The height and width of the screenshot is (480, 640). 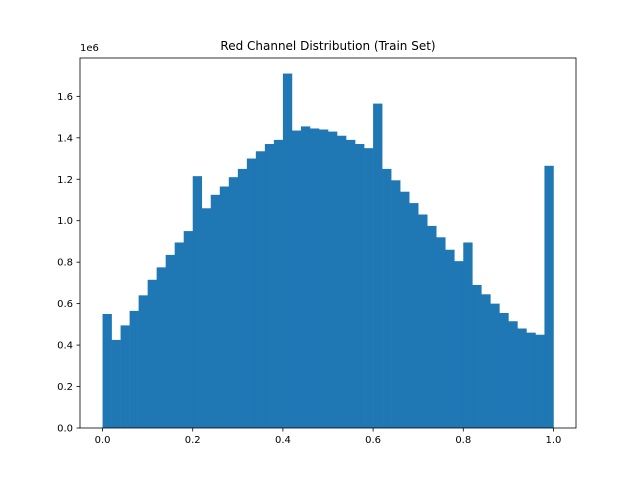 I want to click on y-tick-label: 1.0, so click(x=65, y=221).